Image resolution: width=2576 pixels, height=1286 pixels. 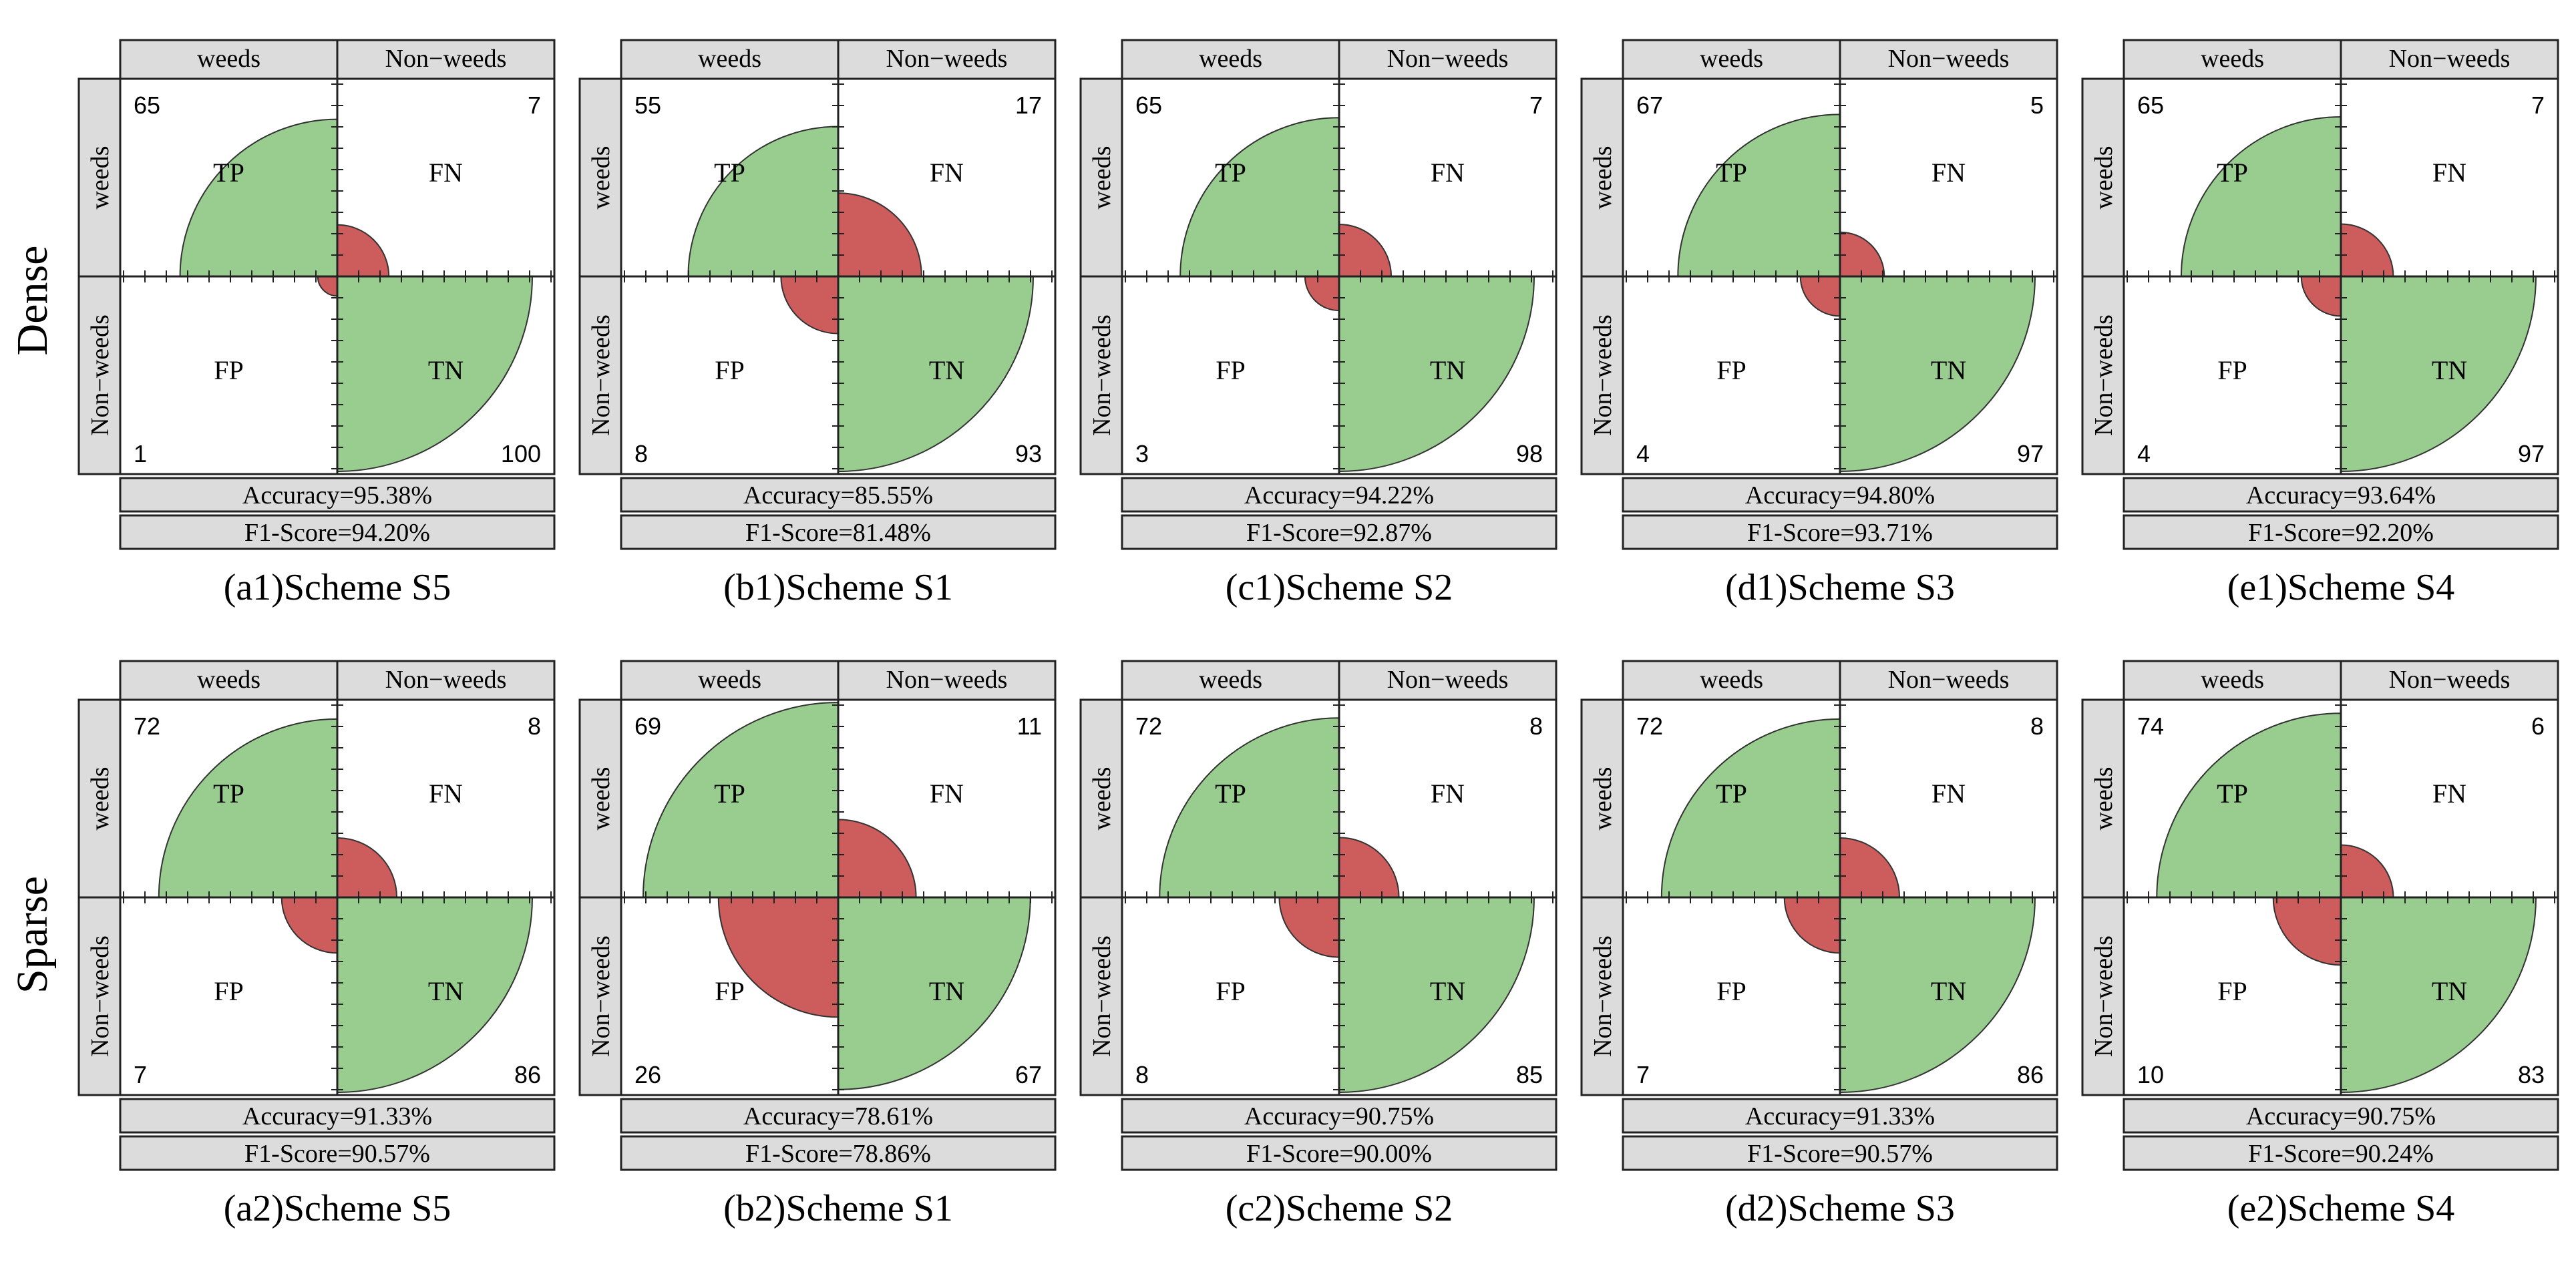 I want to click on panel-caption: (d1)Scheme S3, so click(x=1840, y=587).